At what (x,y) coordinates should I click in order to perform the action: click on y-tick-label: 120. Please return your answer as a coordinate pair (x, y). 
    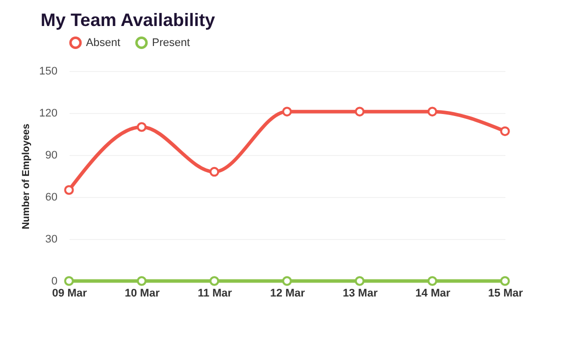
    Looking at the image, I should click on (48, 114).